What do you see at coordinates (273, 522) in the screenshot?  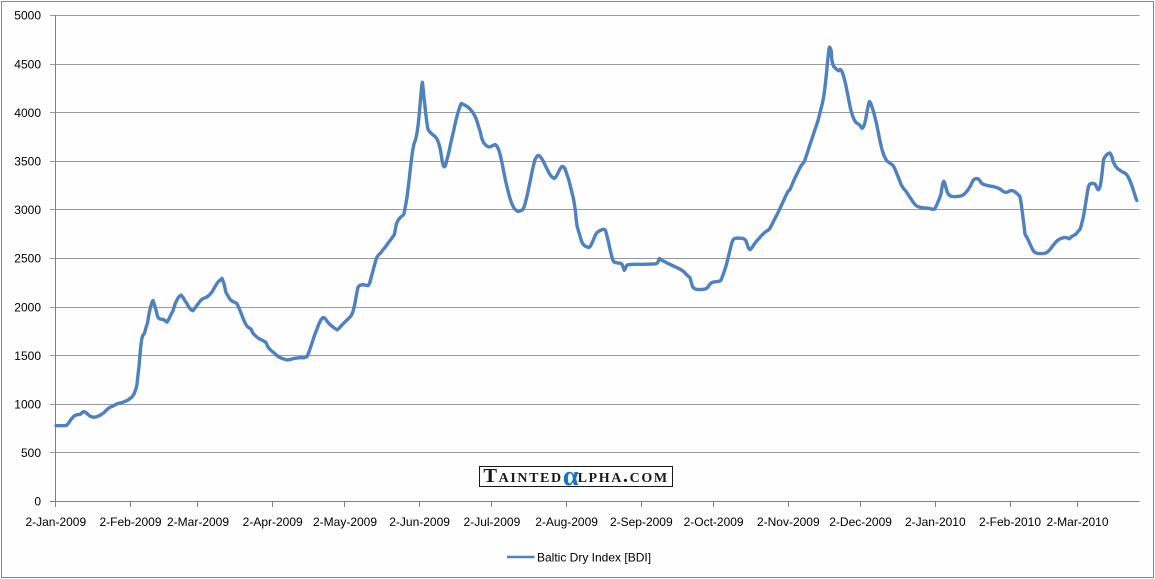 I see `svg-text: 2-Apr-2009` at bounding box center [273, 522].